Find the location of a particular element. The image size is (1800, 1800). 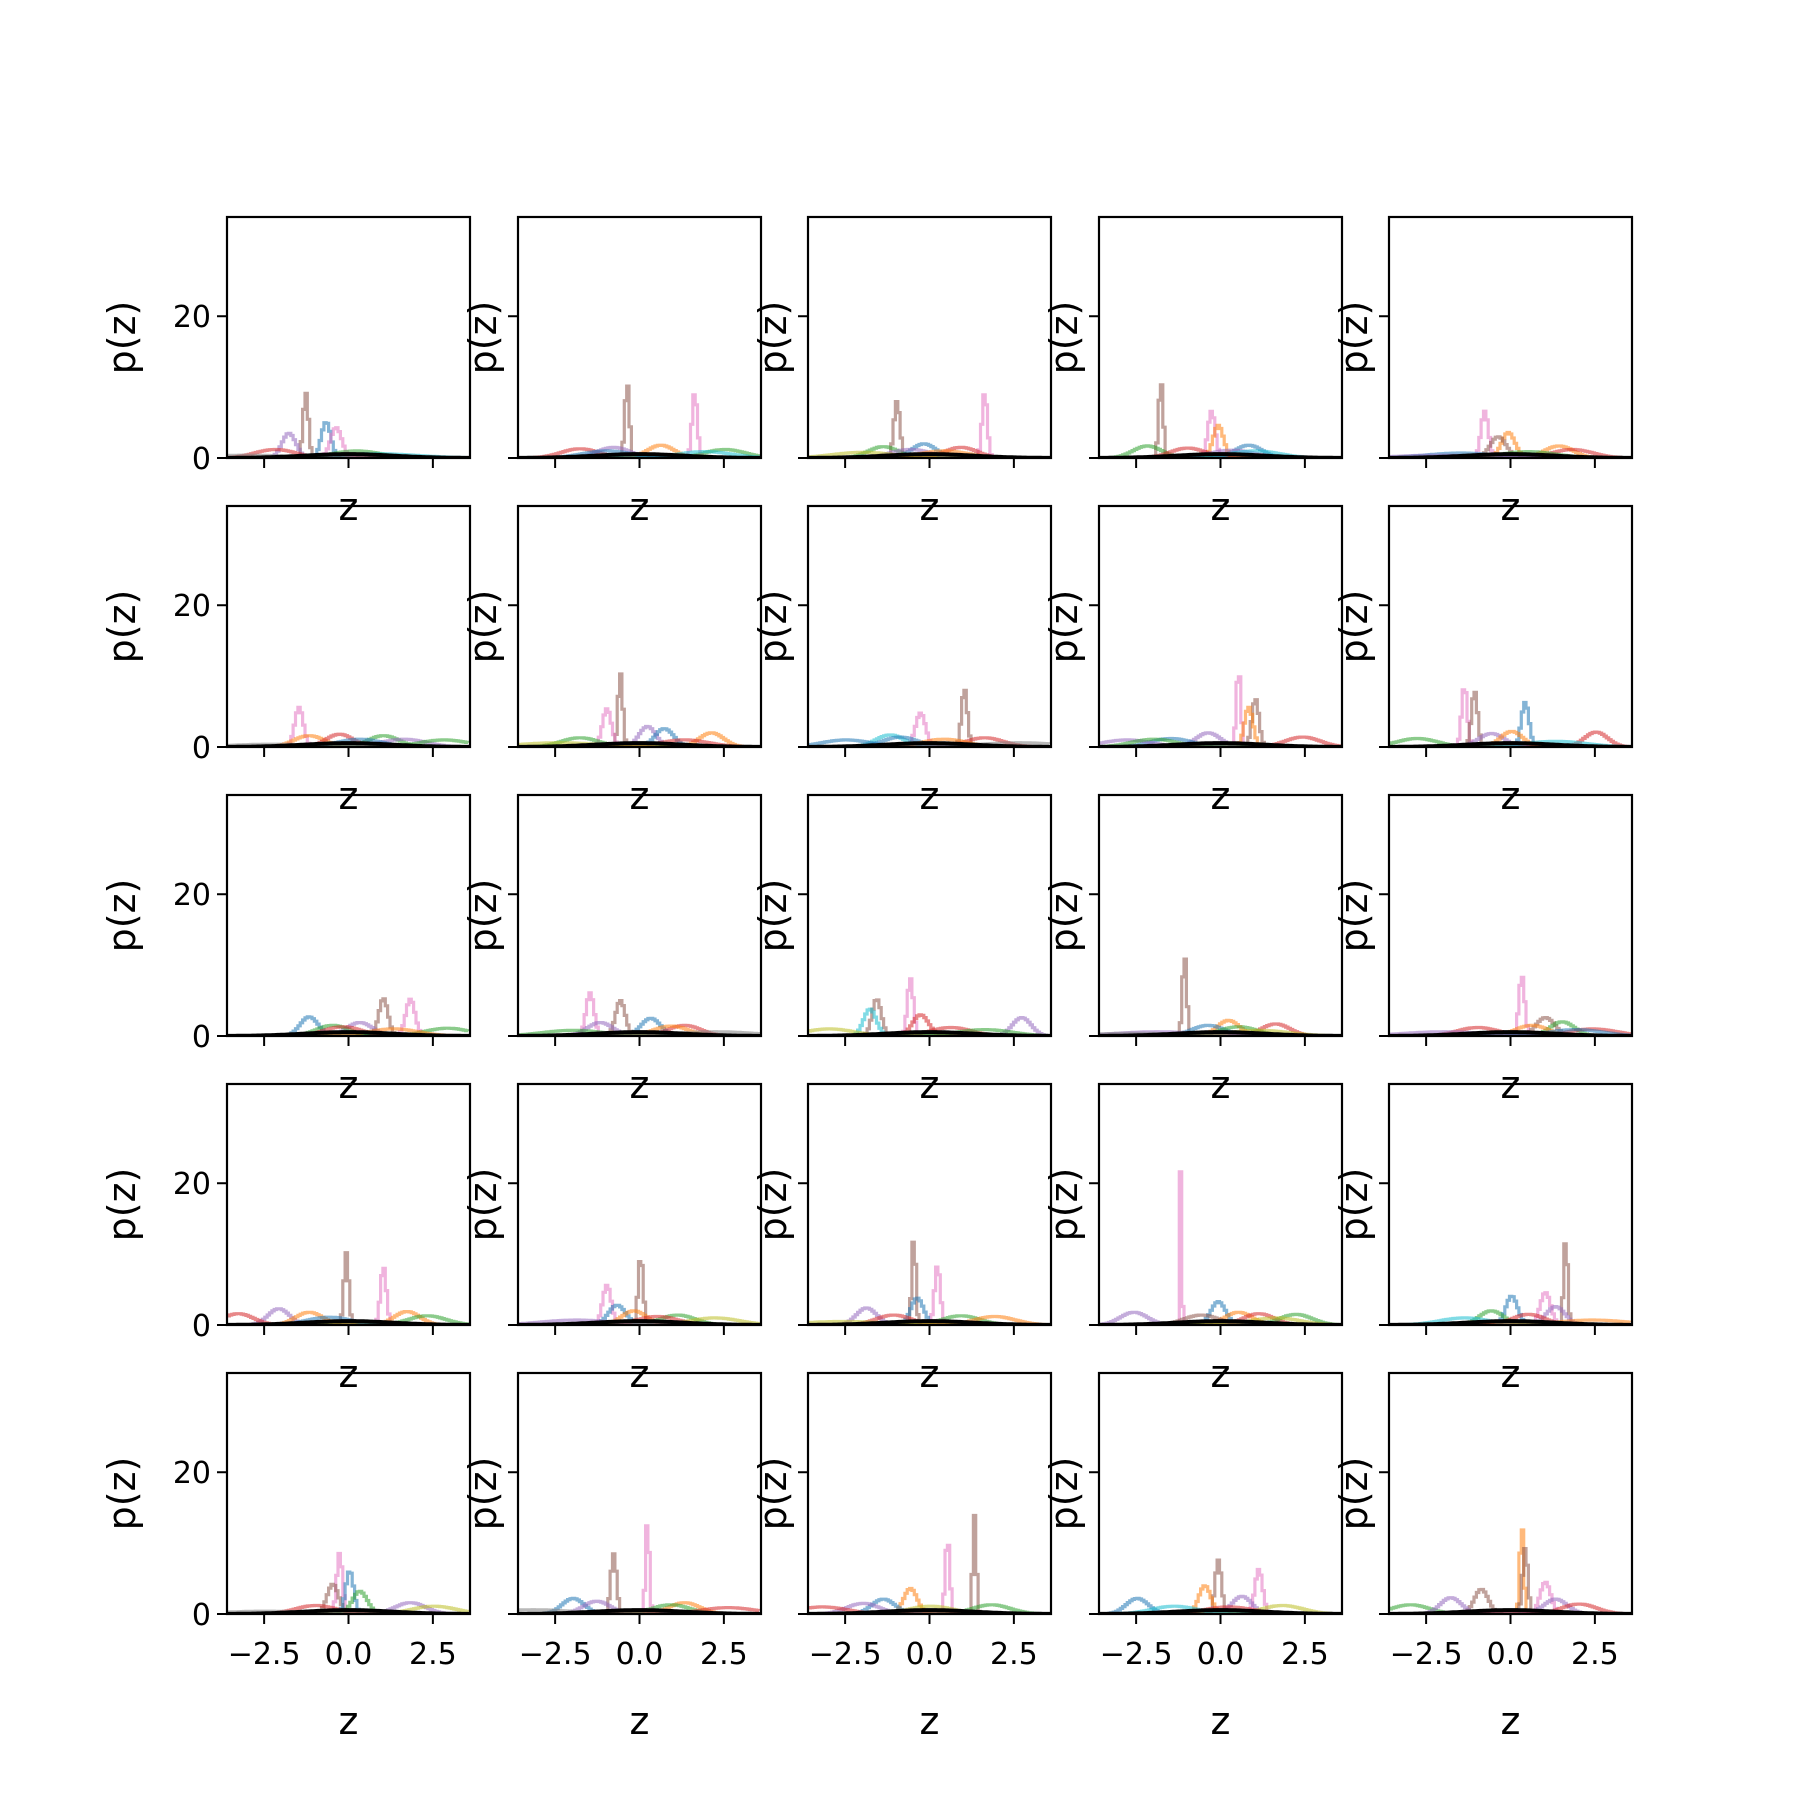

subplot-1-5: zp(z) is located at coordinates (1483, 372).